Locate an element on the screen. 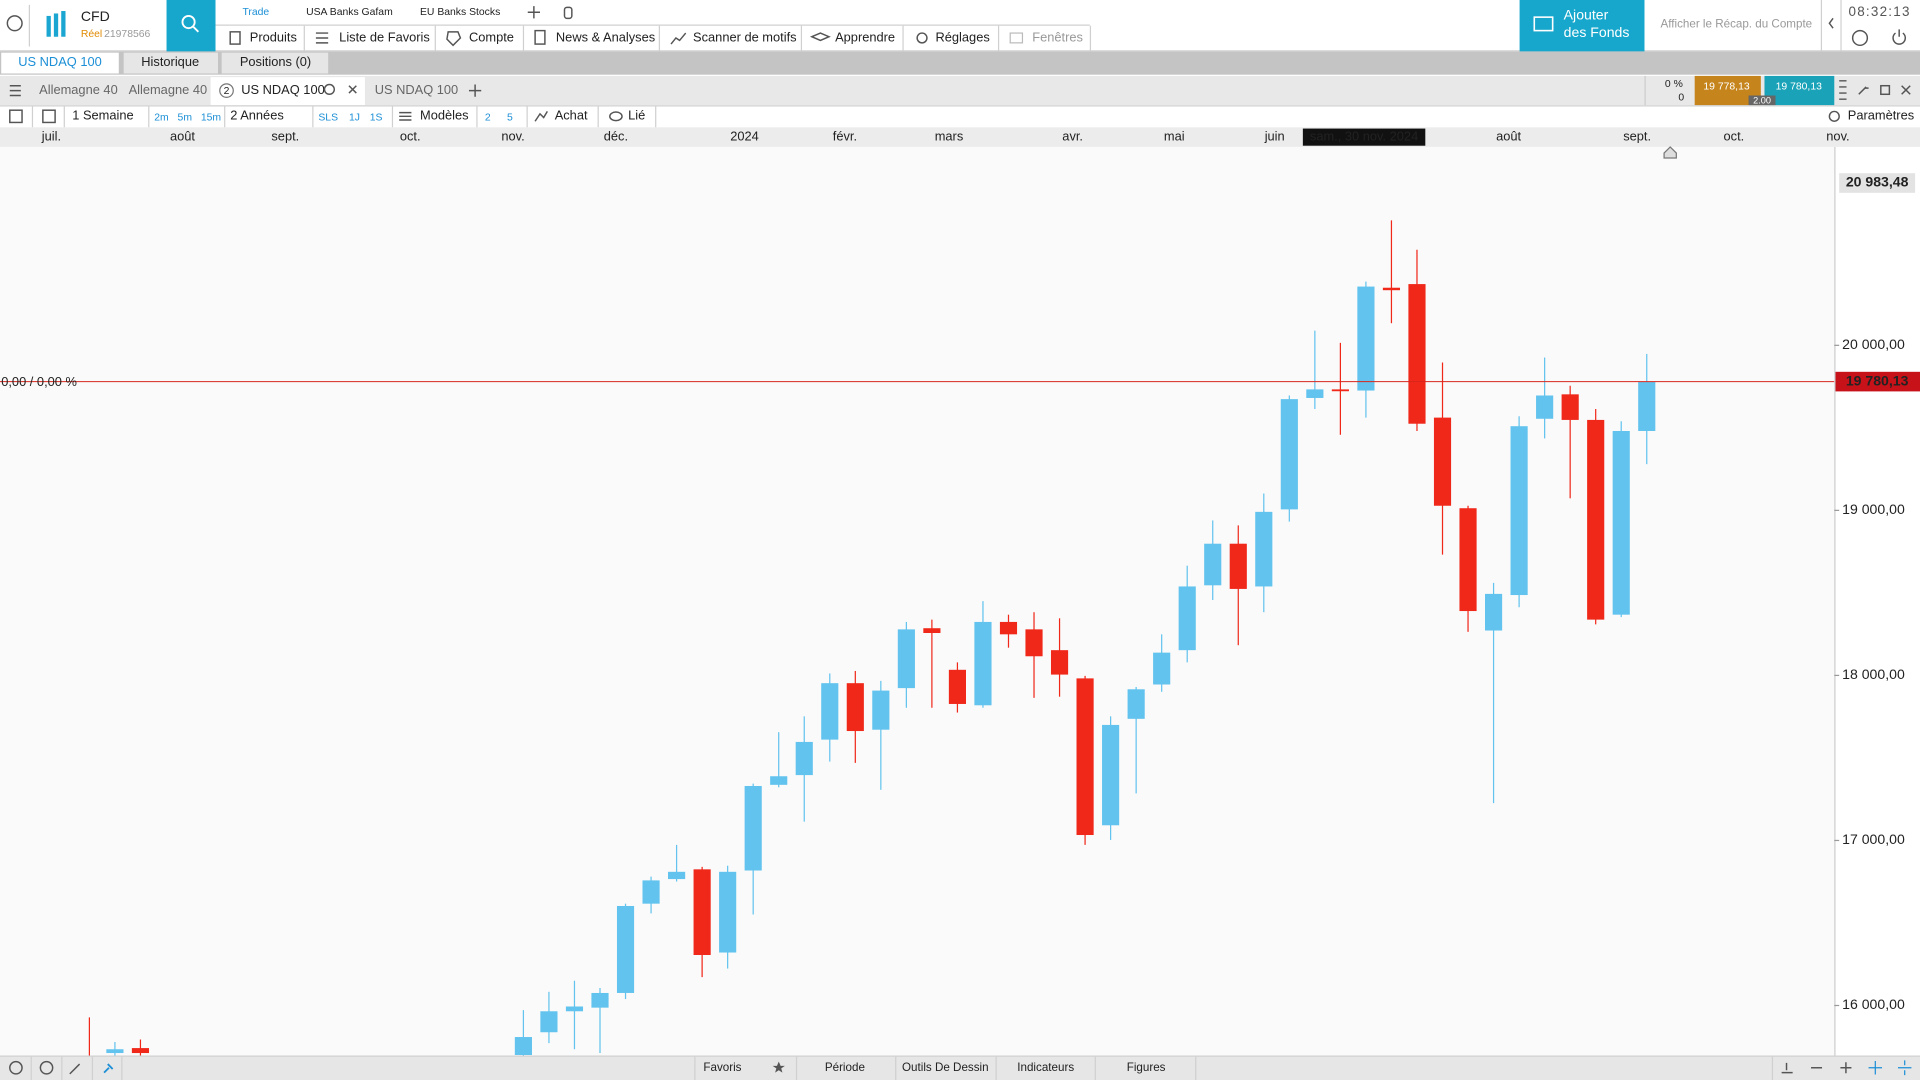  close-tab is located at coordinates (352, 89).